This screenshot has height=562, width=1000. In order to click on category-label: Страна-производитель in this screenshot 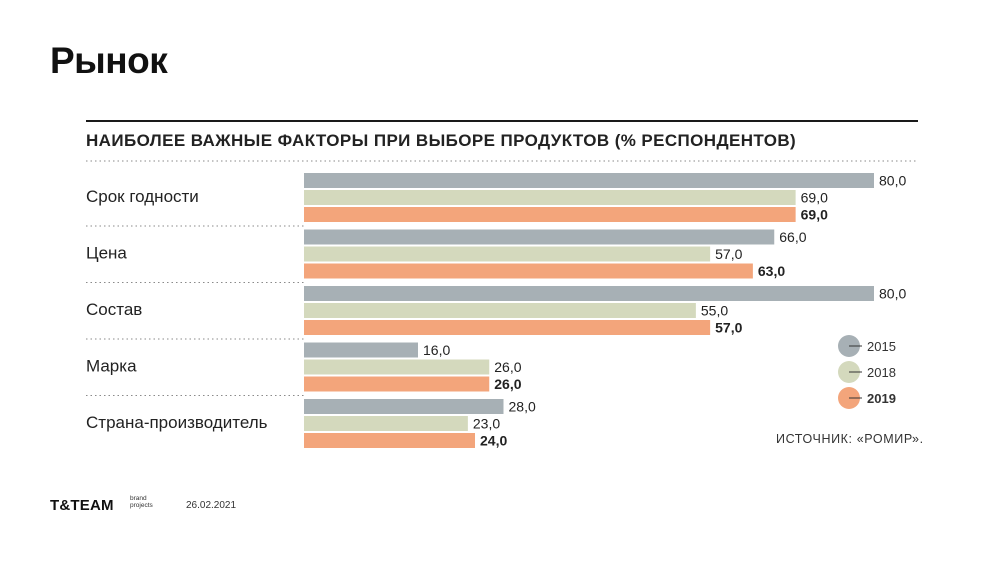, I will do `click(177, 422)`.